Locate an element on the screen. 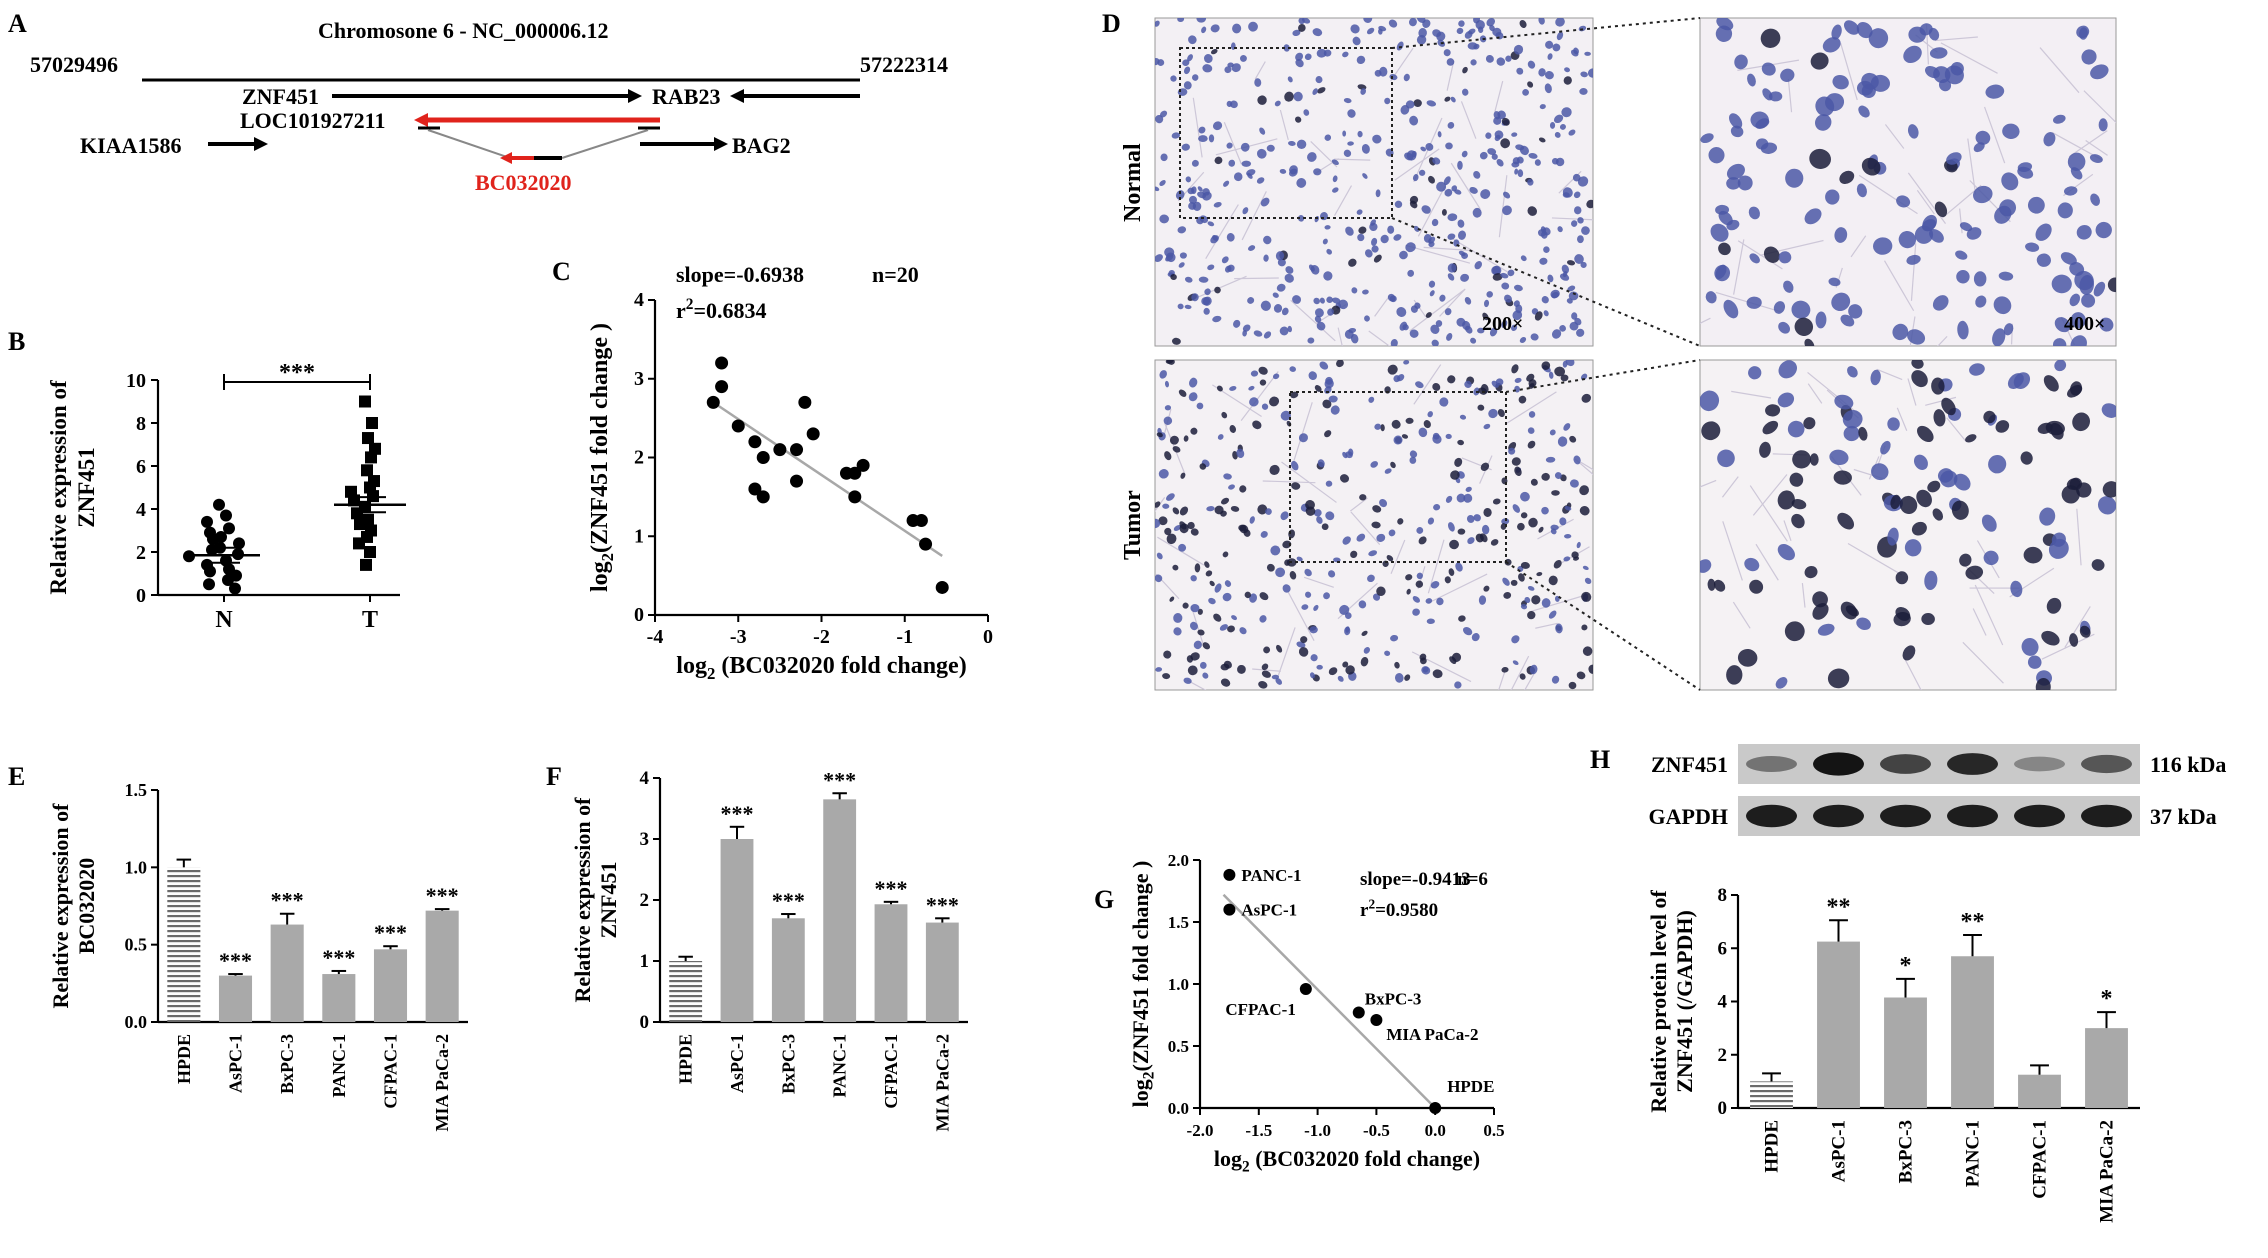 This screenshot has height=1258, width=2268. gene-label: LOC101927211 is located at coordinates (312, 120).